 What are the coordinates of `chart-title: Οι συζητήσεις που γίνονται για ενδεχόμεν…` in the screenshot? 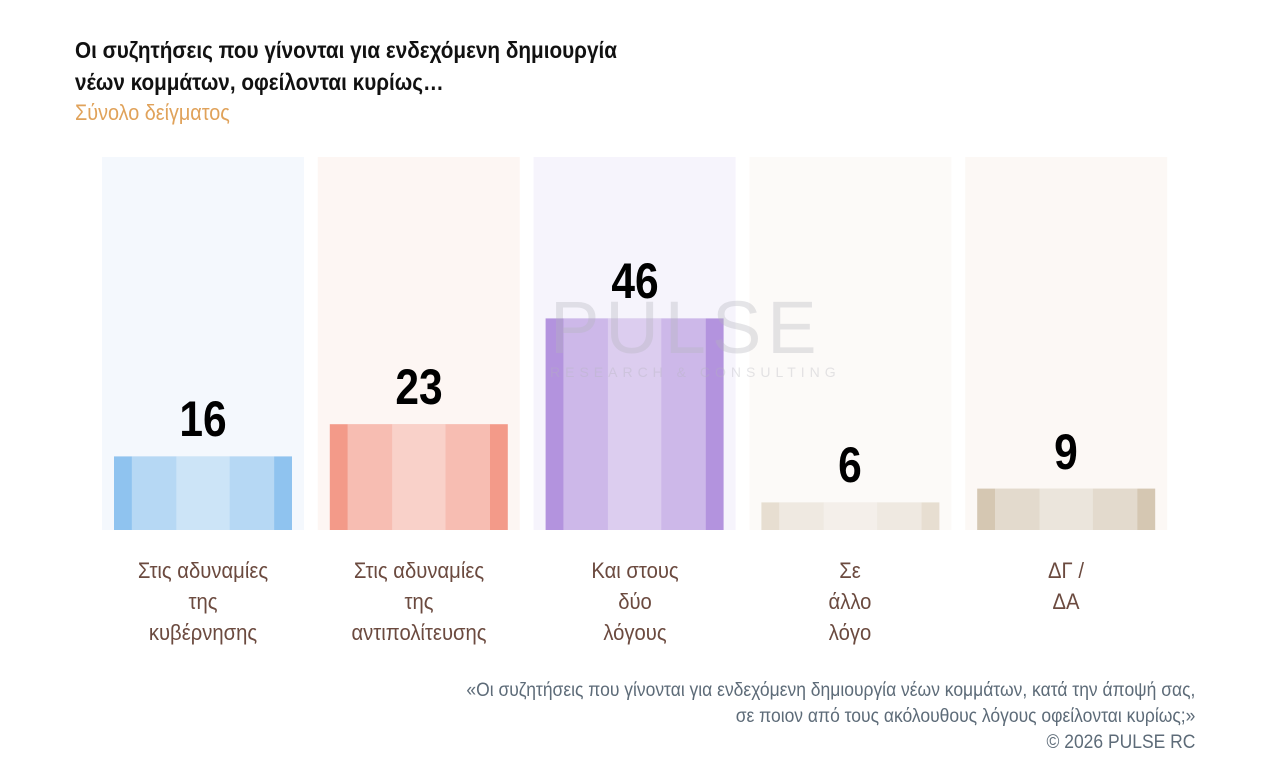 It's located at (417, 66).